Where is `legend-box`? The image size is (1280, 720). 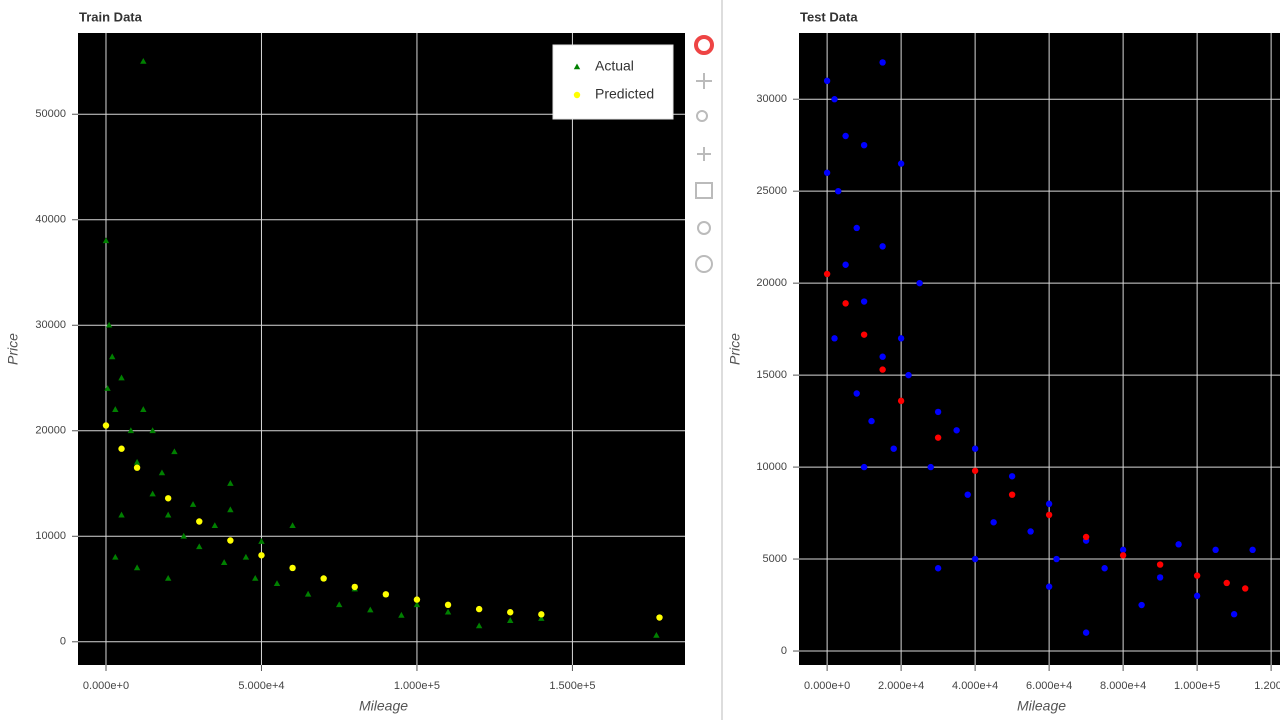 legend-box is located at coordinates (613, 82).